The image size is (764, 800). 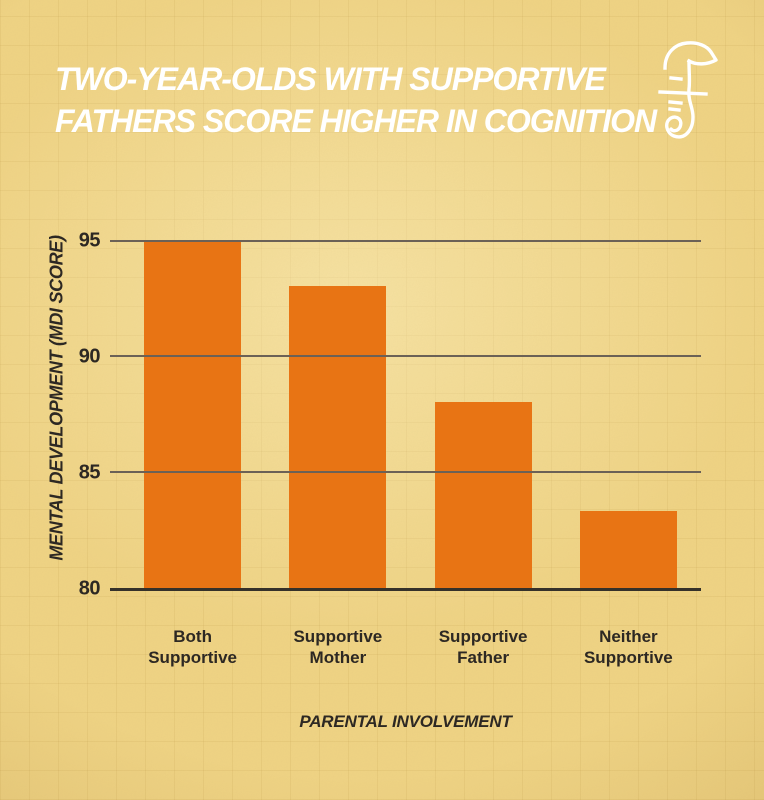 I want to click on bar-slot-supportive-father, so click(x=483, y=414).